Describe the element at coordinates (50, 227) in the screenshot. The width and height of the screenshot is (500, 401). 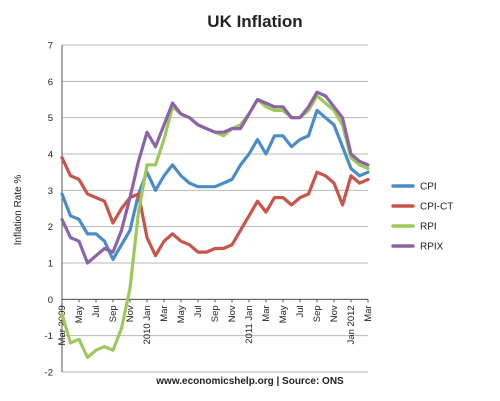
I see `y-tick-label: 2` at that location.